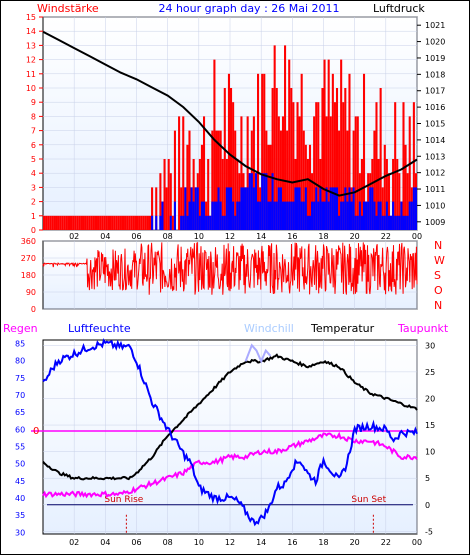  What do you see at coordinates (31, 88) in the screenshot?
I see `y-left-tick-label: 10` at bounding box center [31, 88].